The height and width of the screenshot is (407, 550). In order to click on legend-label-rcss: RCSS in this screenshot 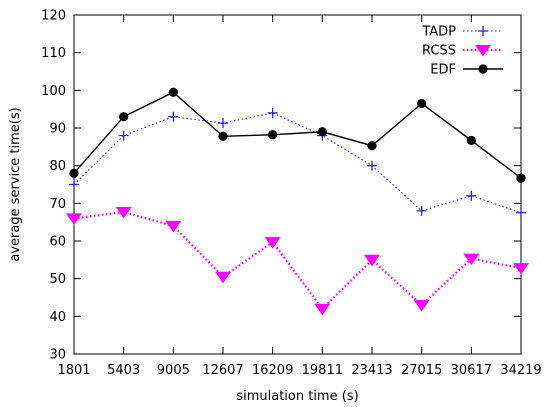, I will do `click(439, 51)`.